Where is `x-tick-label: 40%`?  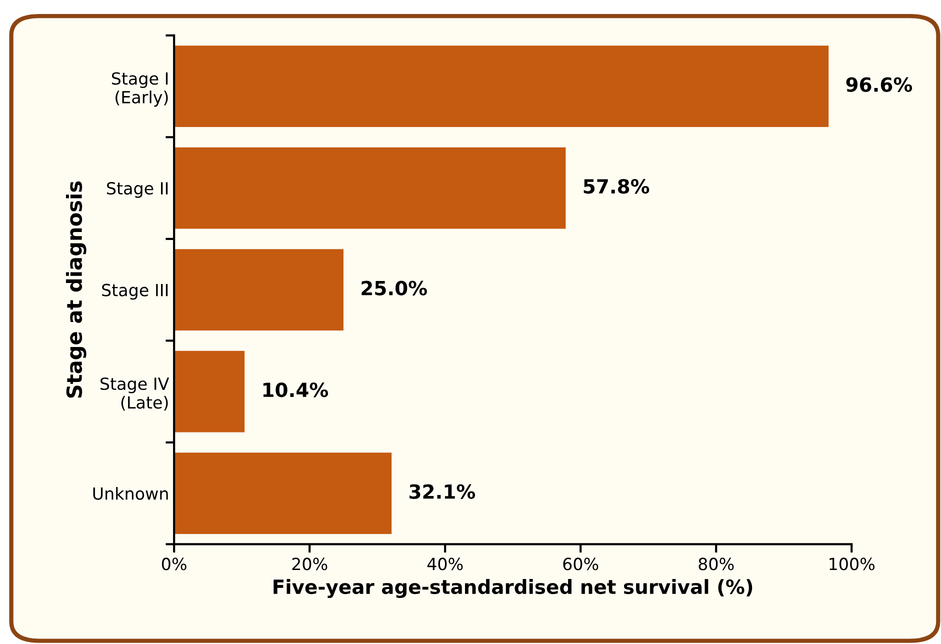
x-tick-label: 40% is located at coordinates (445, 564).